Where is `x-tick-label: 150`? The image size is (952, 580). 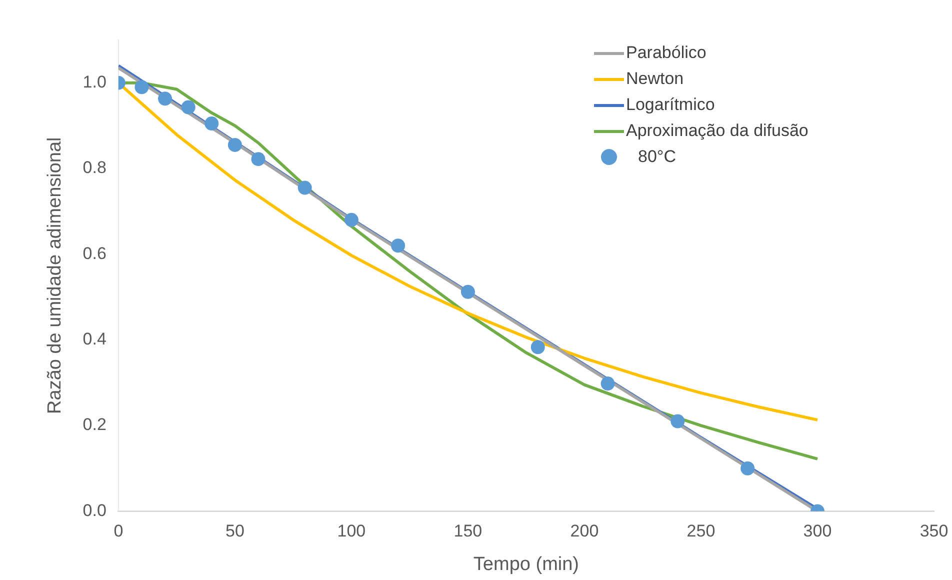
x-tick-label: 150 is located at coordinates (468, 530).